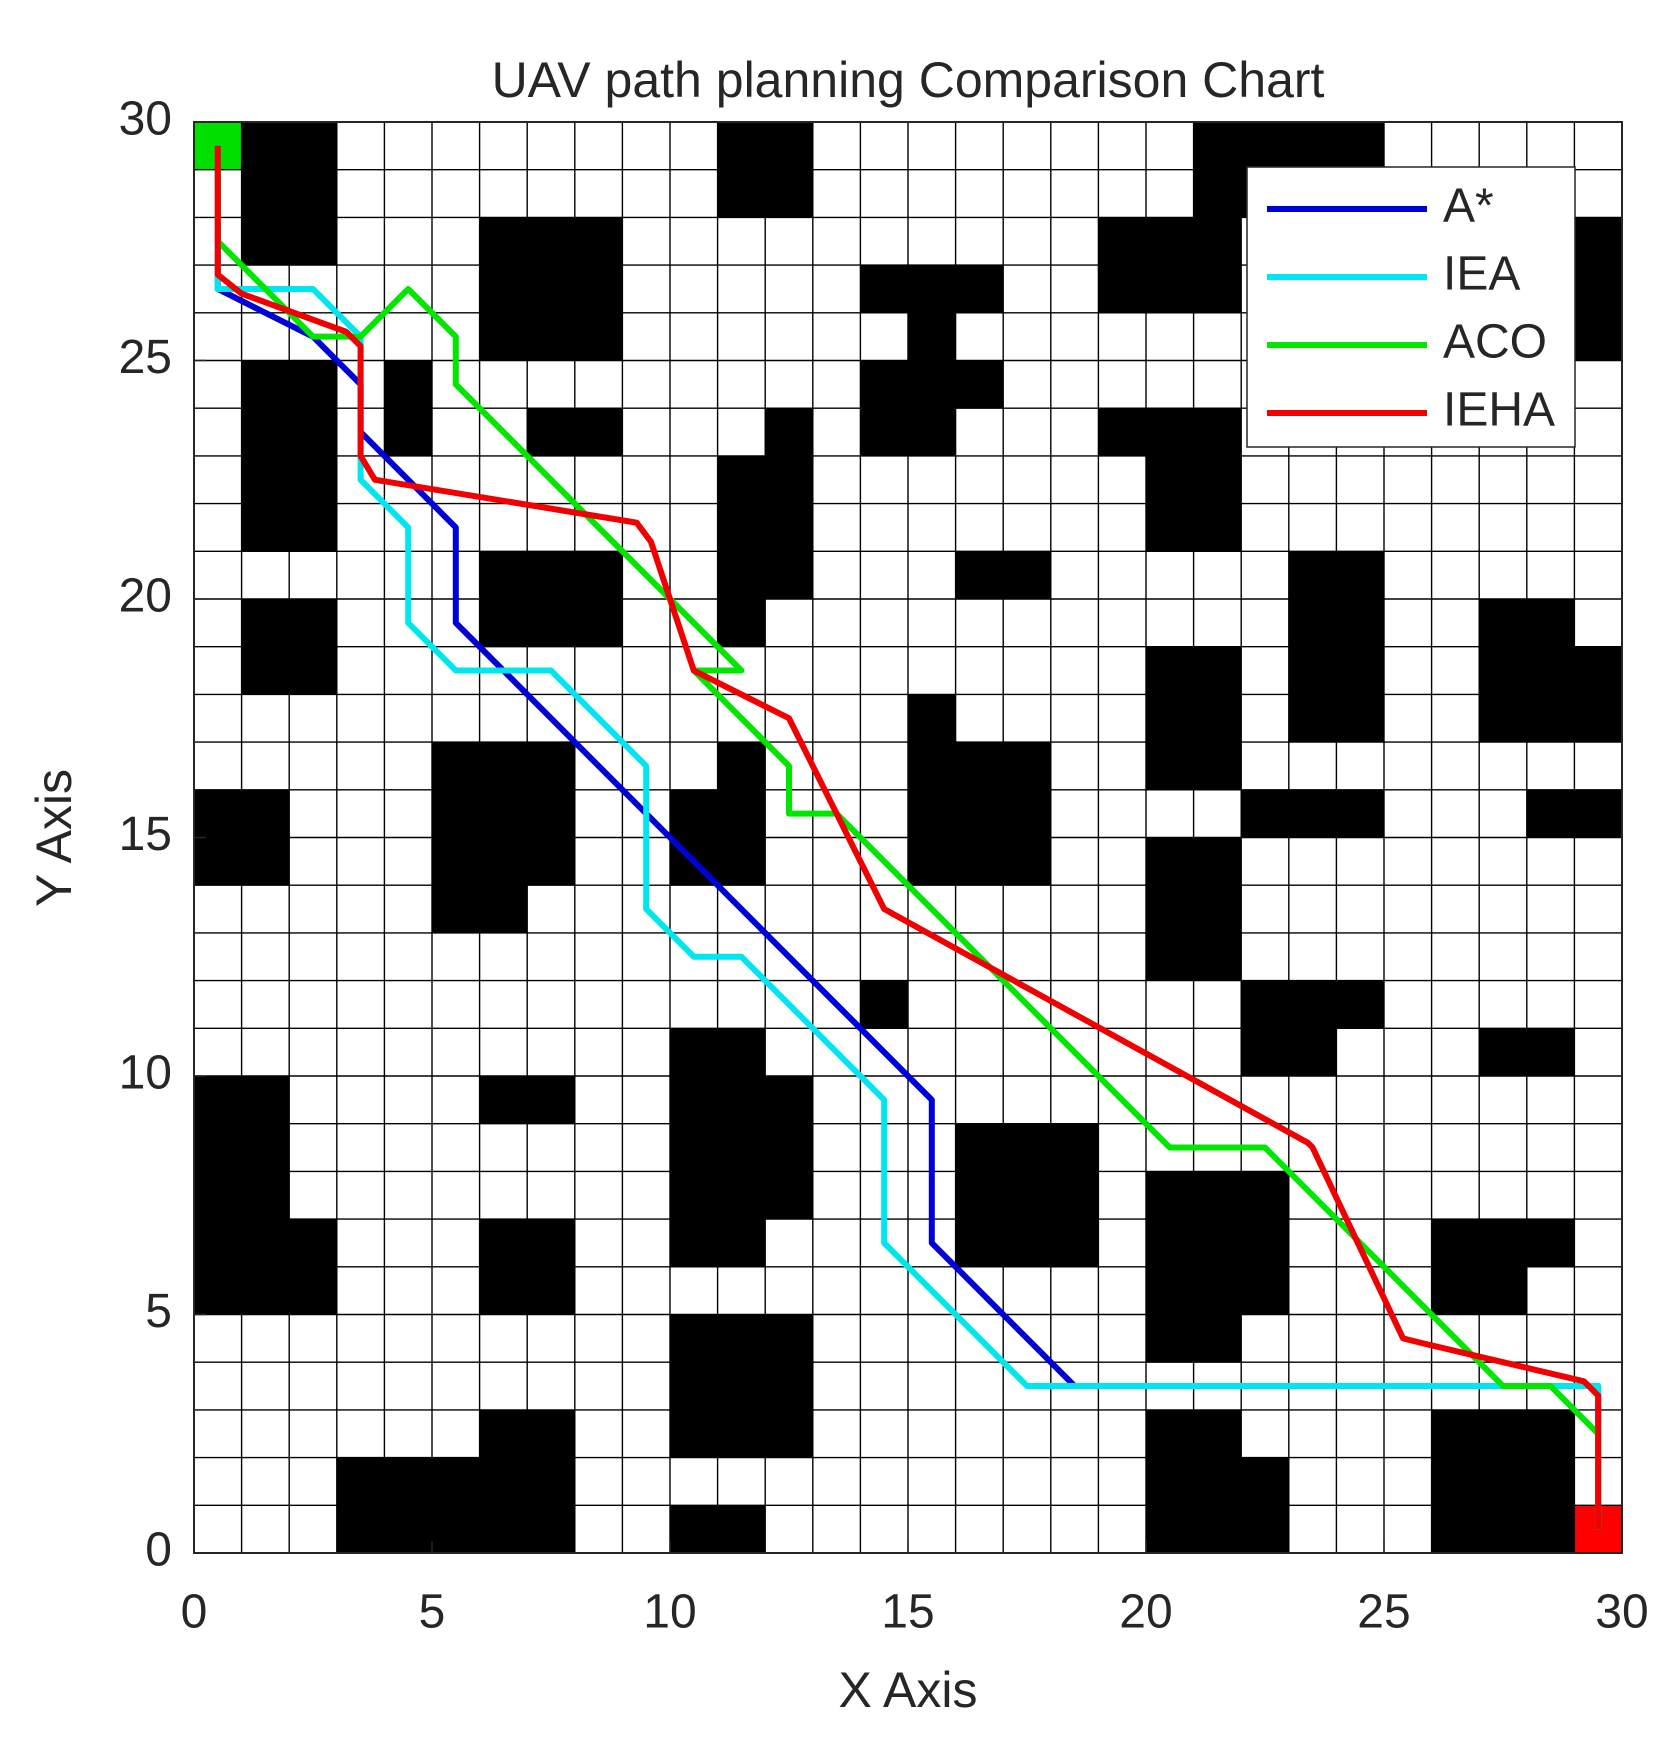  Describe the element at coordinates (145, 357) in the screenshot. I see `y-tick-label: 25` at that location.